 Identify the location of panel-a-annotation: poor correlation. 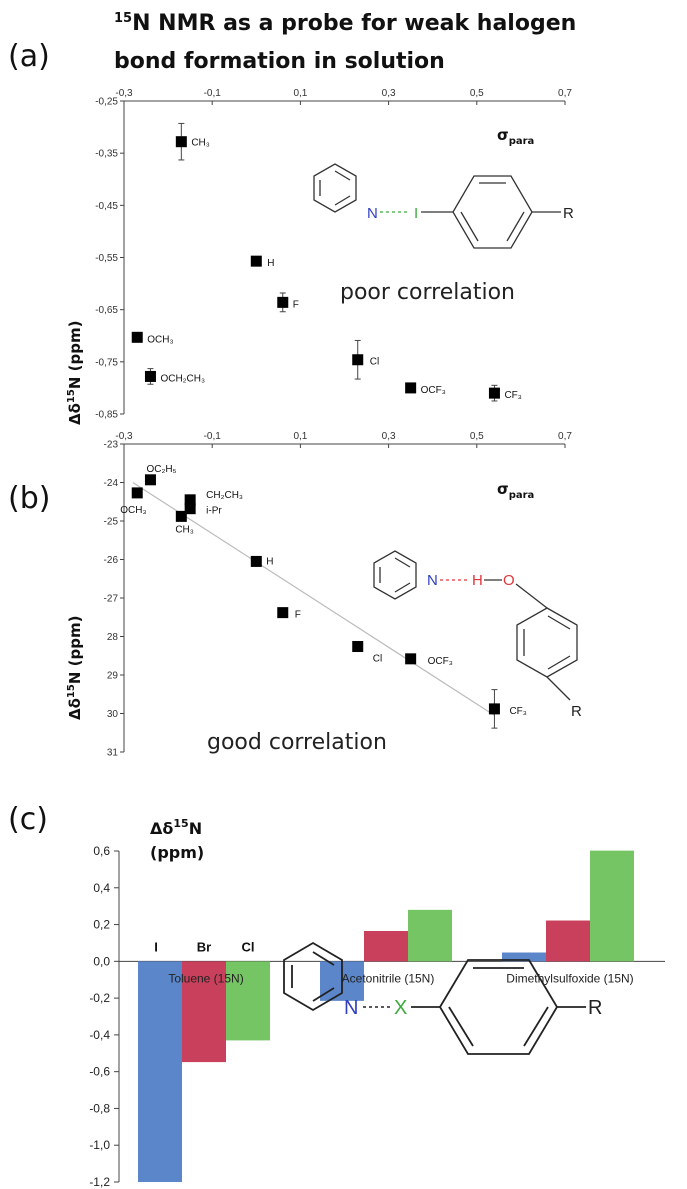
(427, 292).